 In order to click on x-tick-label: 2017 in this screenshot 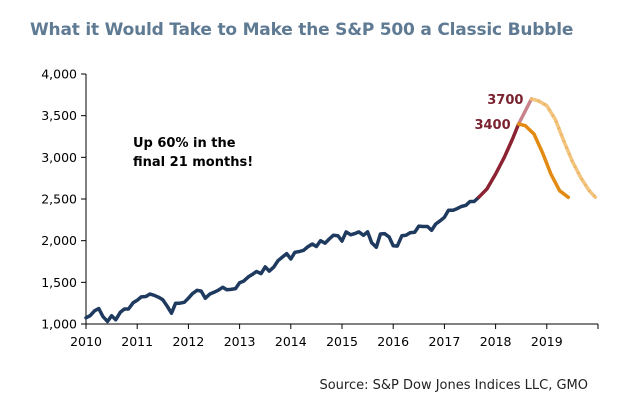, I will do `click(444, 341)`.